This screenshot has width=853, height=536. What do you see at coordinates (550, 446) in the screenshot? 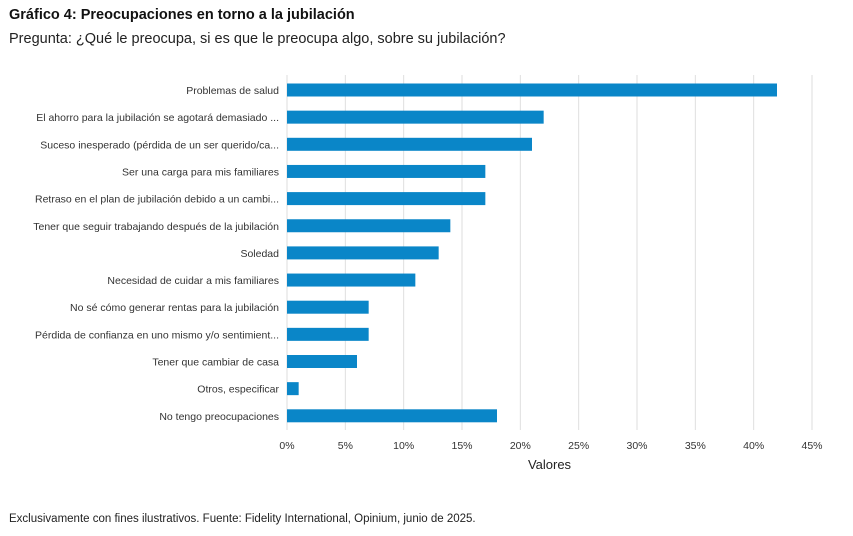
I see `x-tick-labels: 0% 5% 10% 15% 20% 25% 30% 35% 40% 45%` at bounding box center [550, 446].